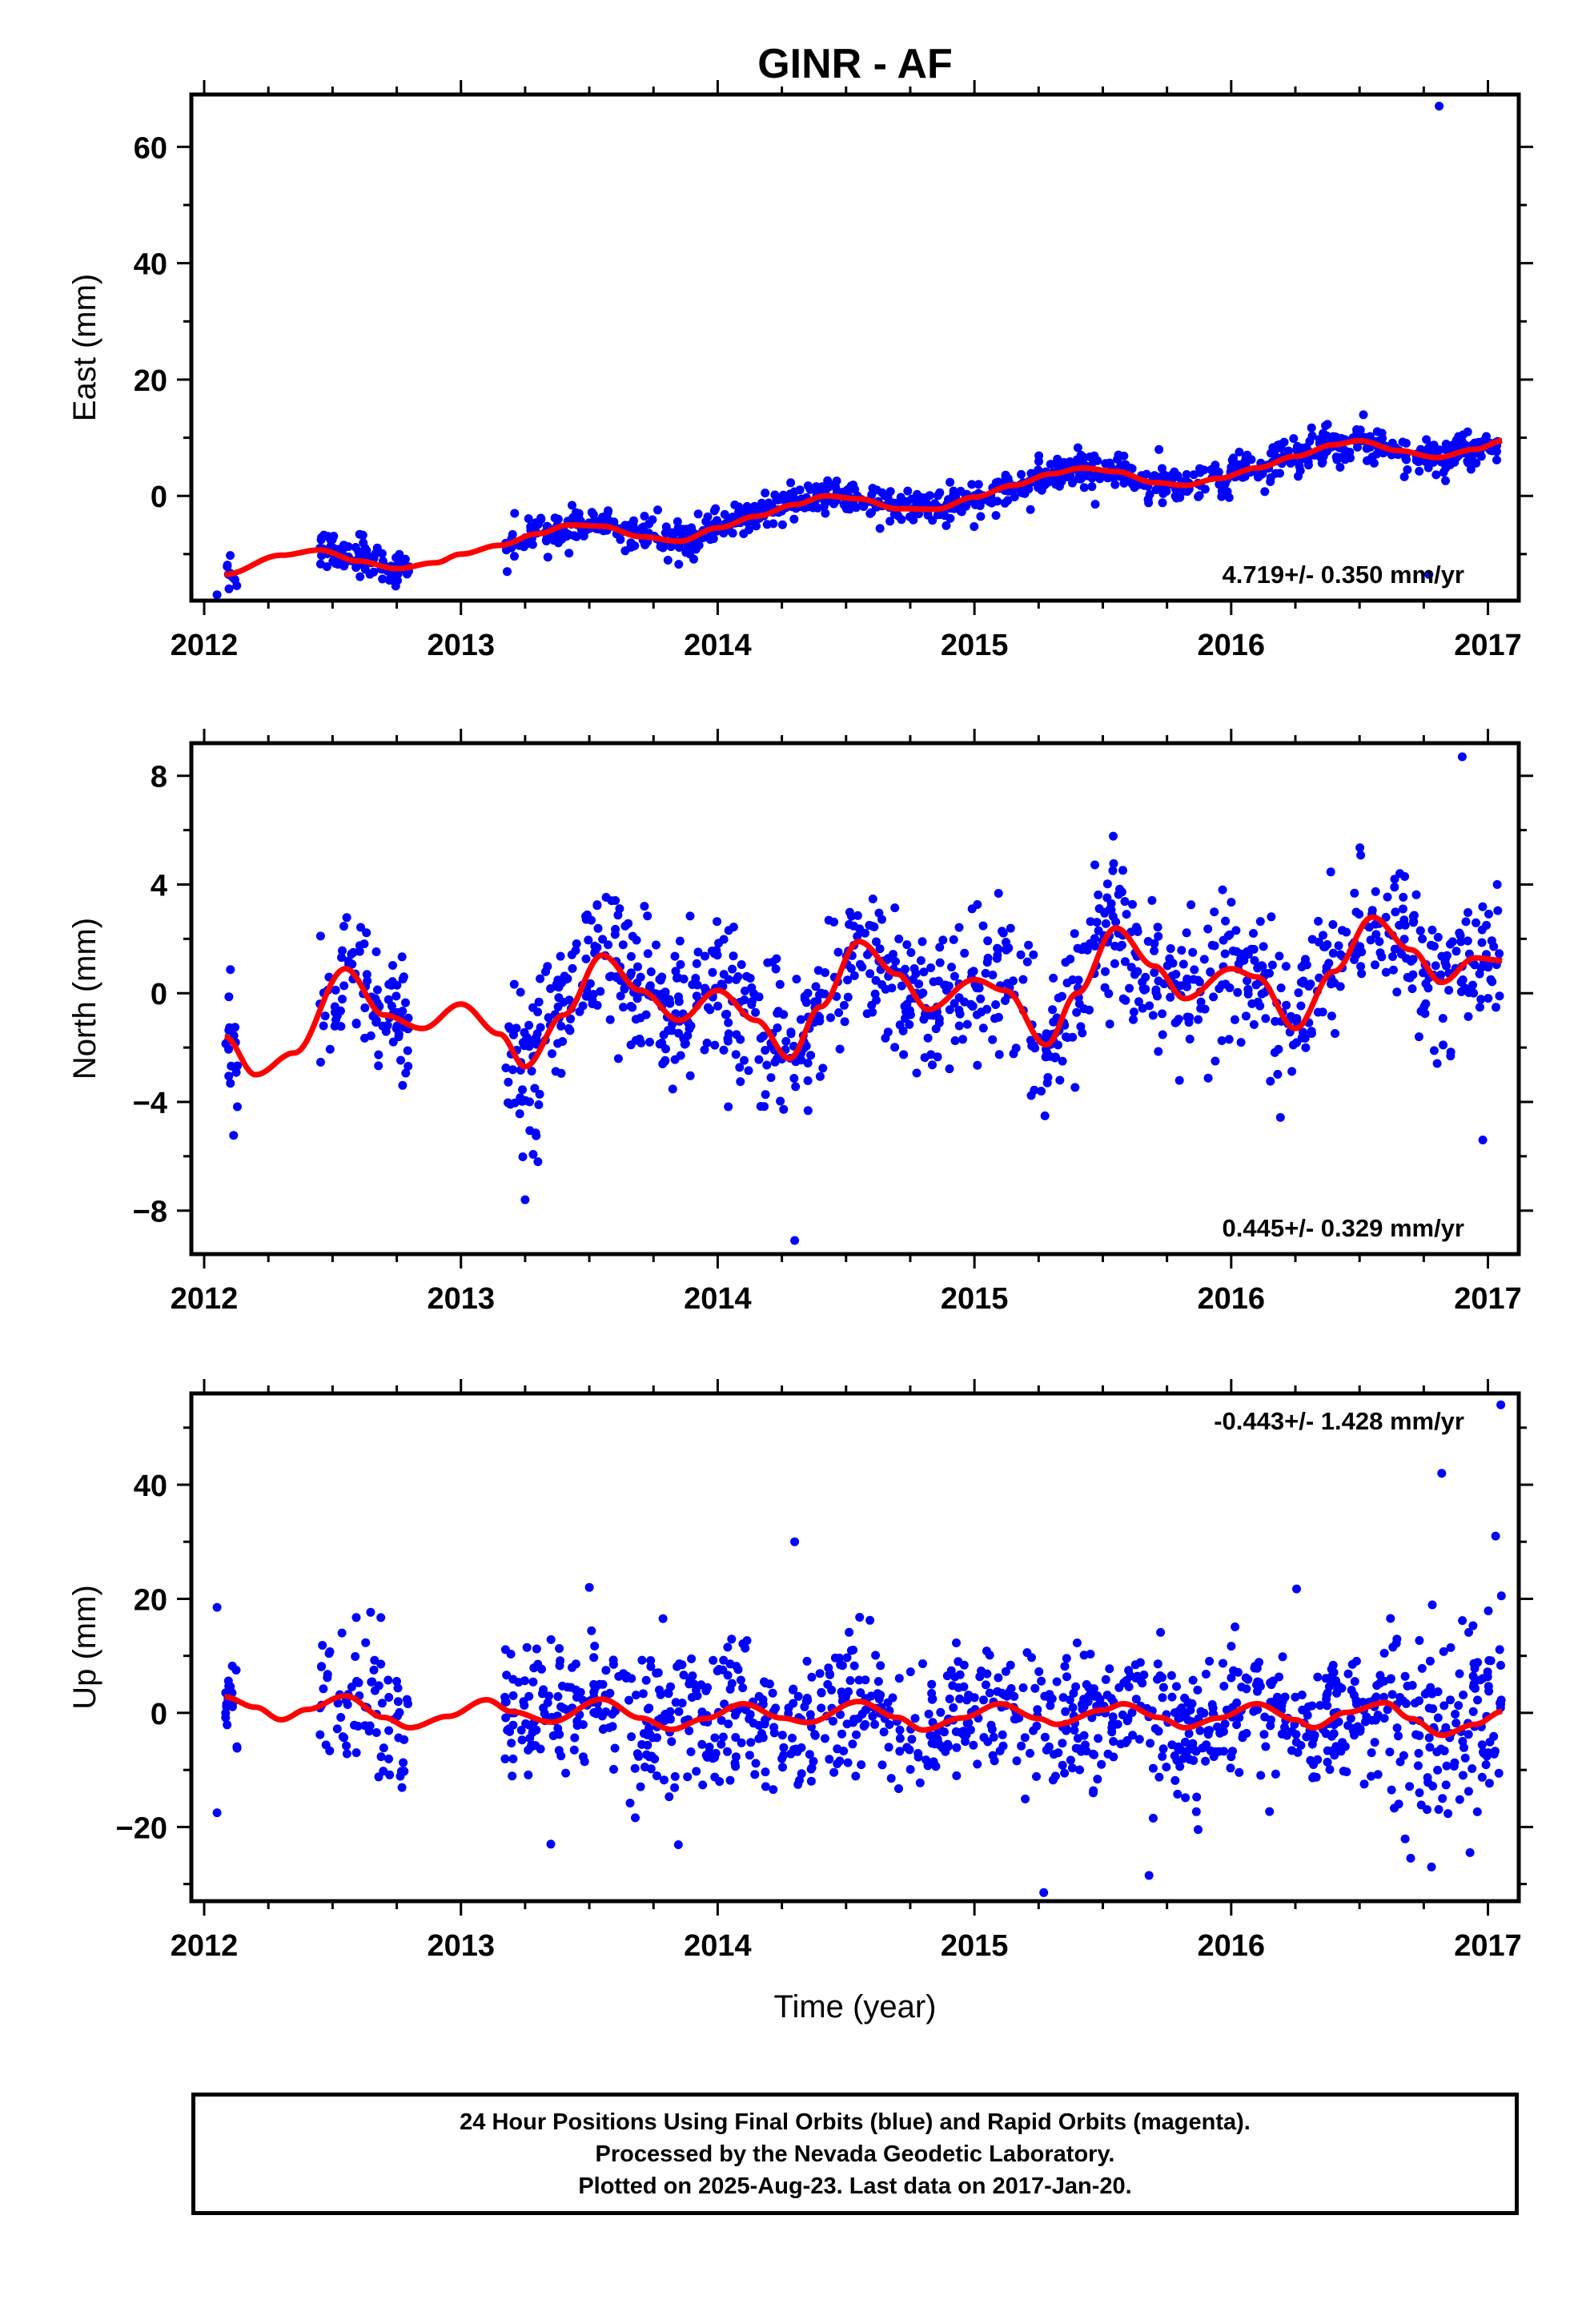  What do you see at coordinates (1339, 1421) in the screenshot?
I see `up-rate-label: -0.443+/- 1.428 mm/yr` at bounding box center [1339, 1421].